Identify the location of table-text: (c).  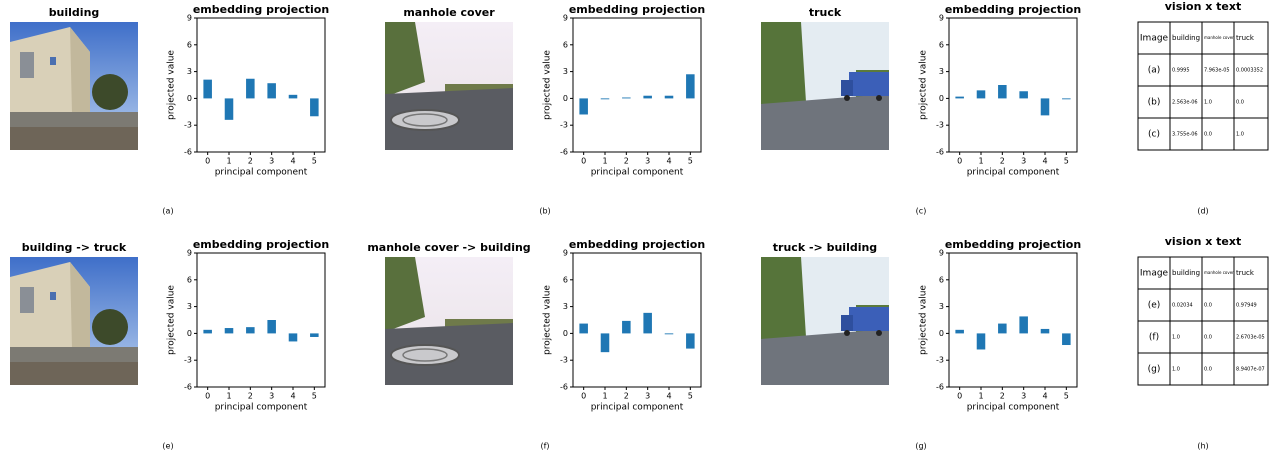
(1154, 135).